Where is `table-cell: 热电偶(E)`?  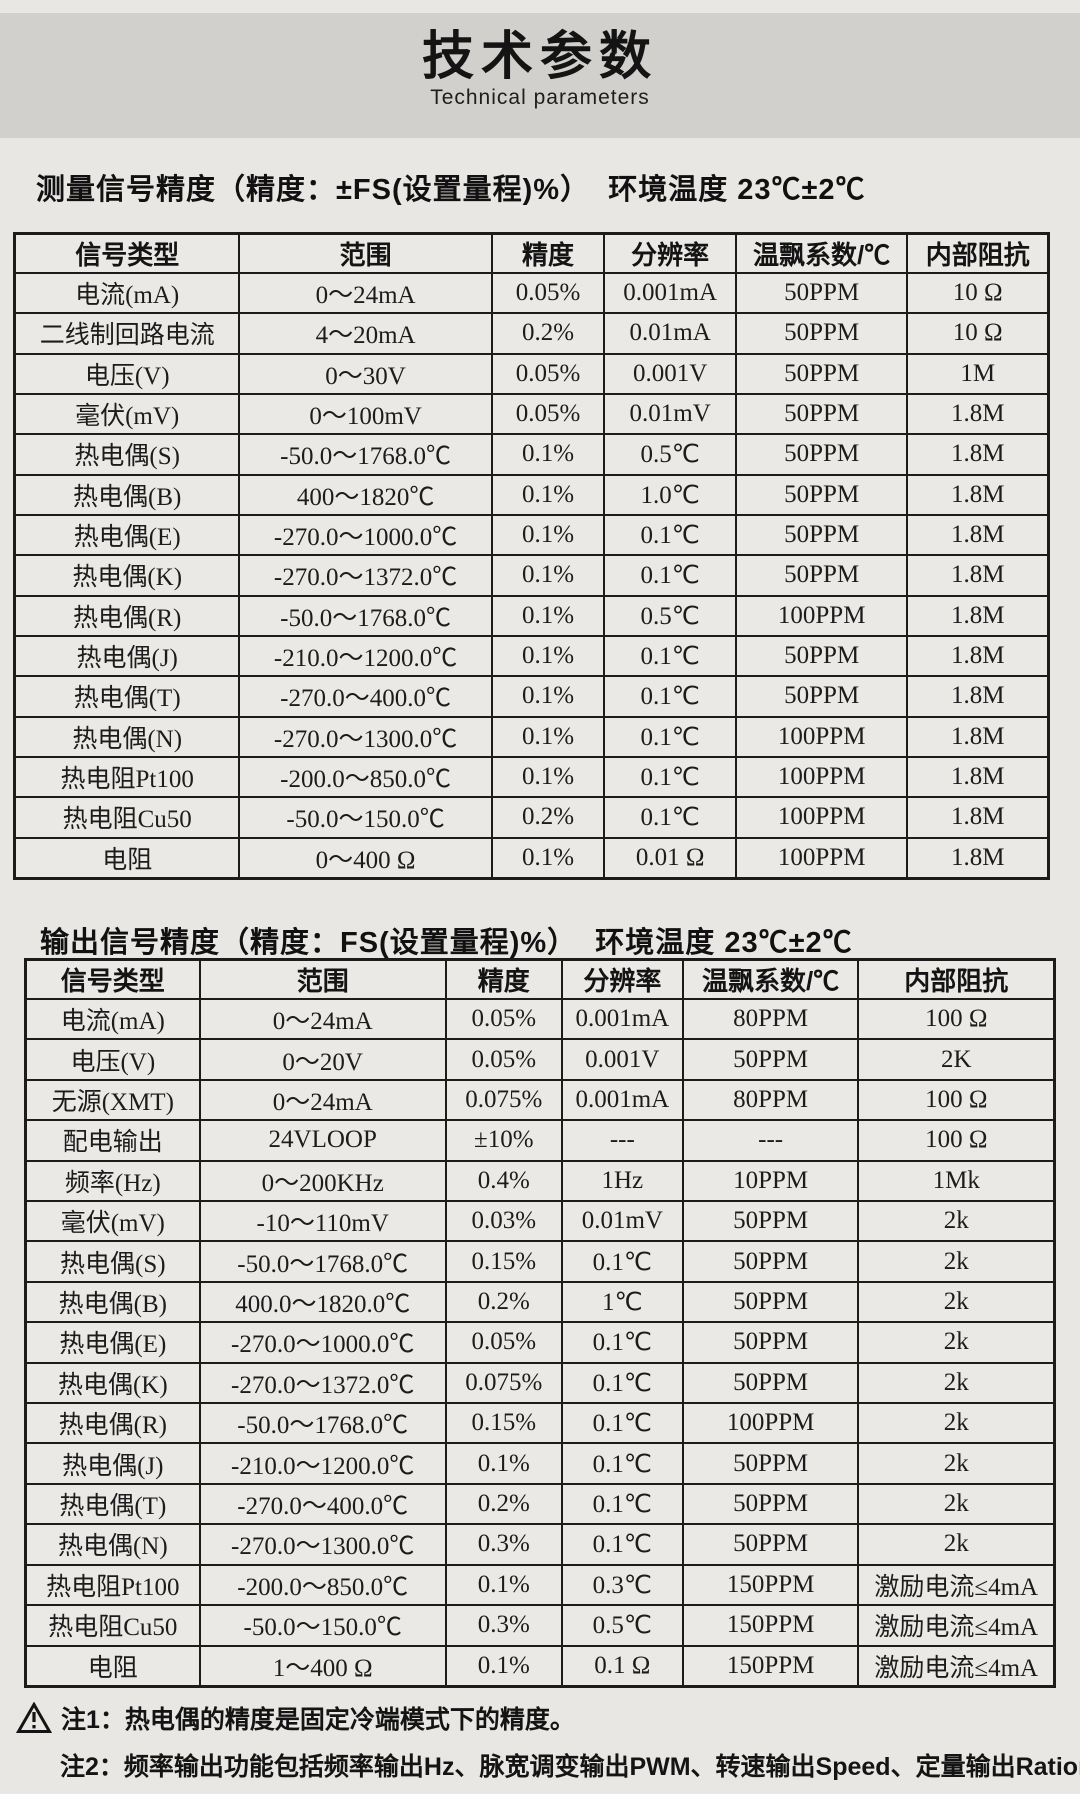 table-cell: 热电偶(E) is located at coordinates (127, 535).